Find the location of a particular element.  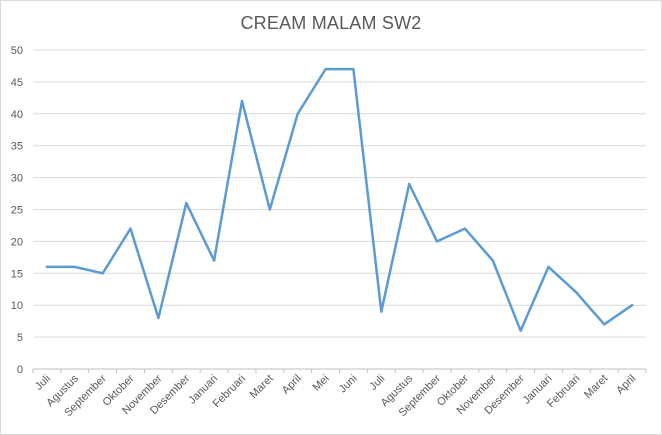

y-tick-label: 10 is located at coordinates (17, 306).